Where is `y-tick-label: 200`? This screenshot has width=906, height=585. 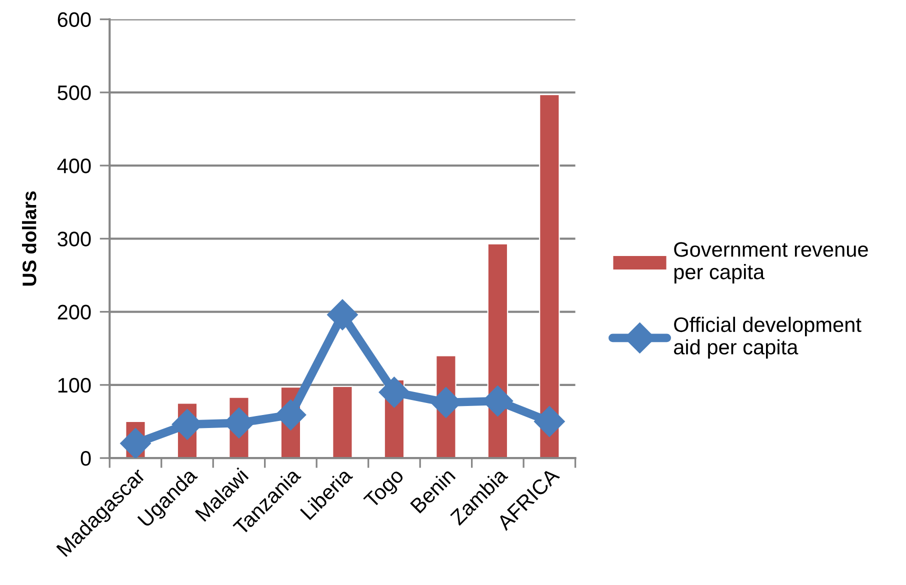
y-tick-label: 200 is located at coordinates (74, 312).